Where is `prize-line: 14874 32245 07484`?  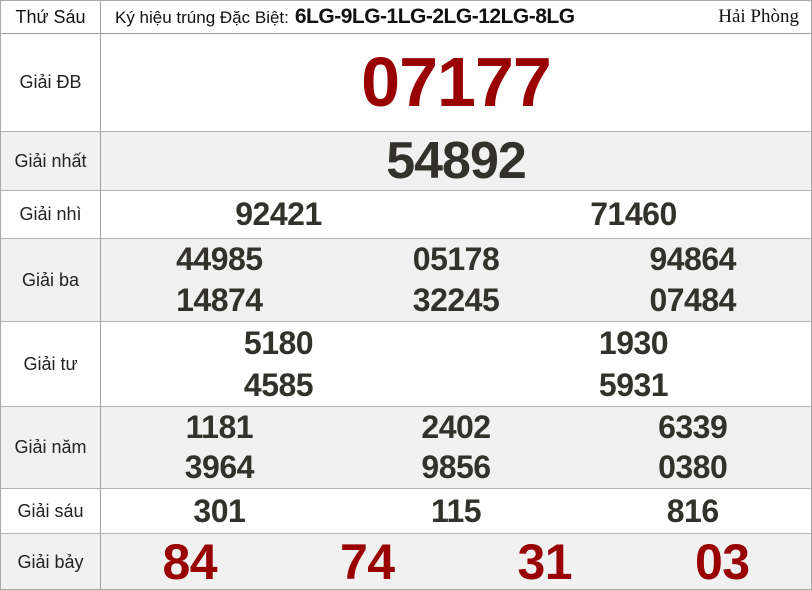
prize-line: 14874 32245 07484 is located at coordinates (456, 300).